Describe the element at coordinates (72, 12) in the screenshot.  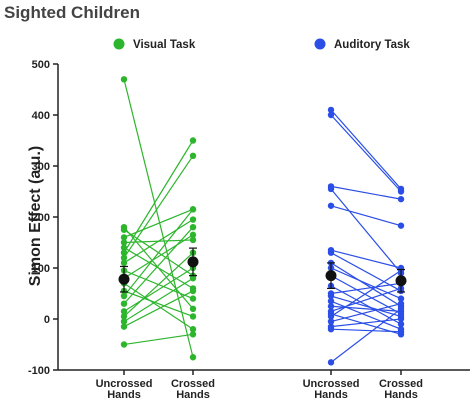
I see `chart-title: Sighted Children` at that location.